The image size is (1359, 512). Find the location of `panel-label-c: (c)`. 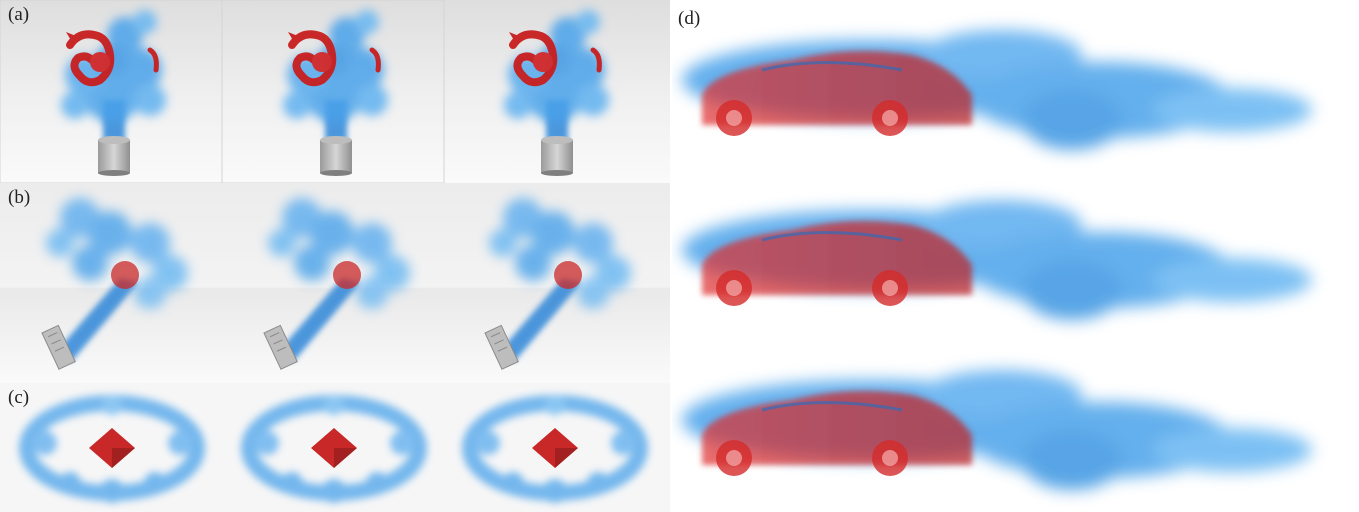

panel-label-c: (c) is located at coordinates (19, 397).